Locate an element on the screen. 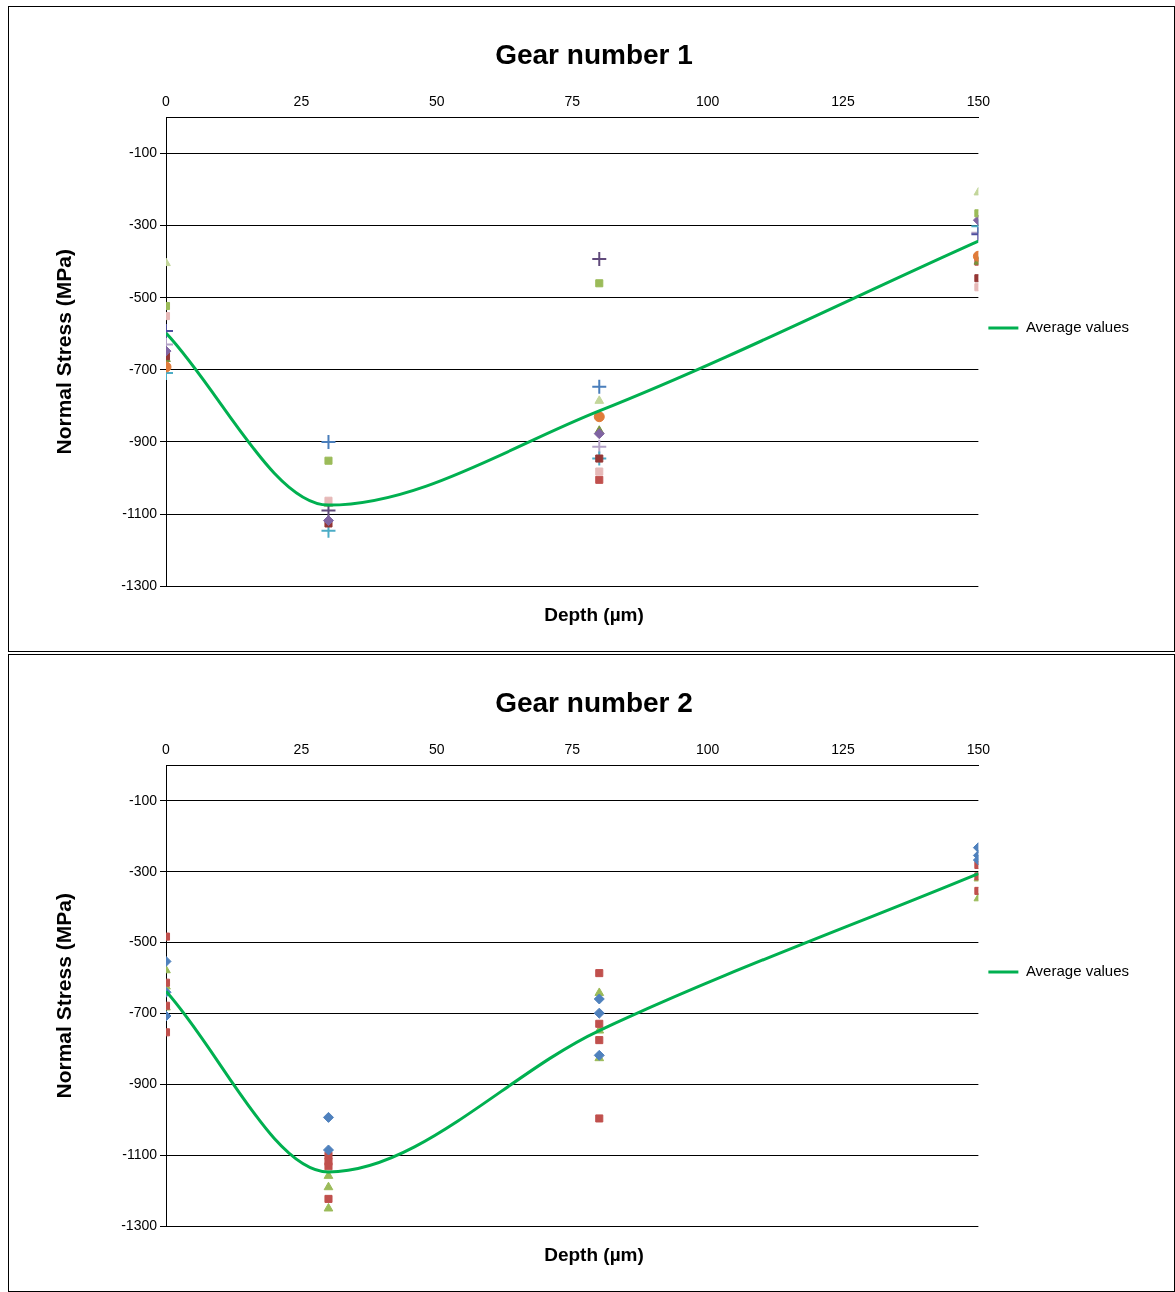 The height and width of the screenshot is (1292, 1175). chart-title: Gear number 2 is located at coordinates (594, 702).